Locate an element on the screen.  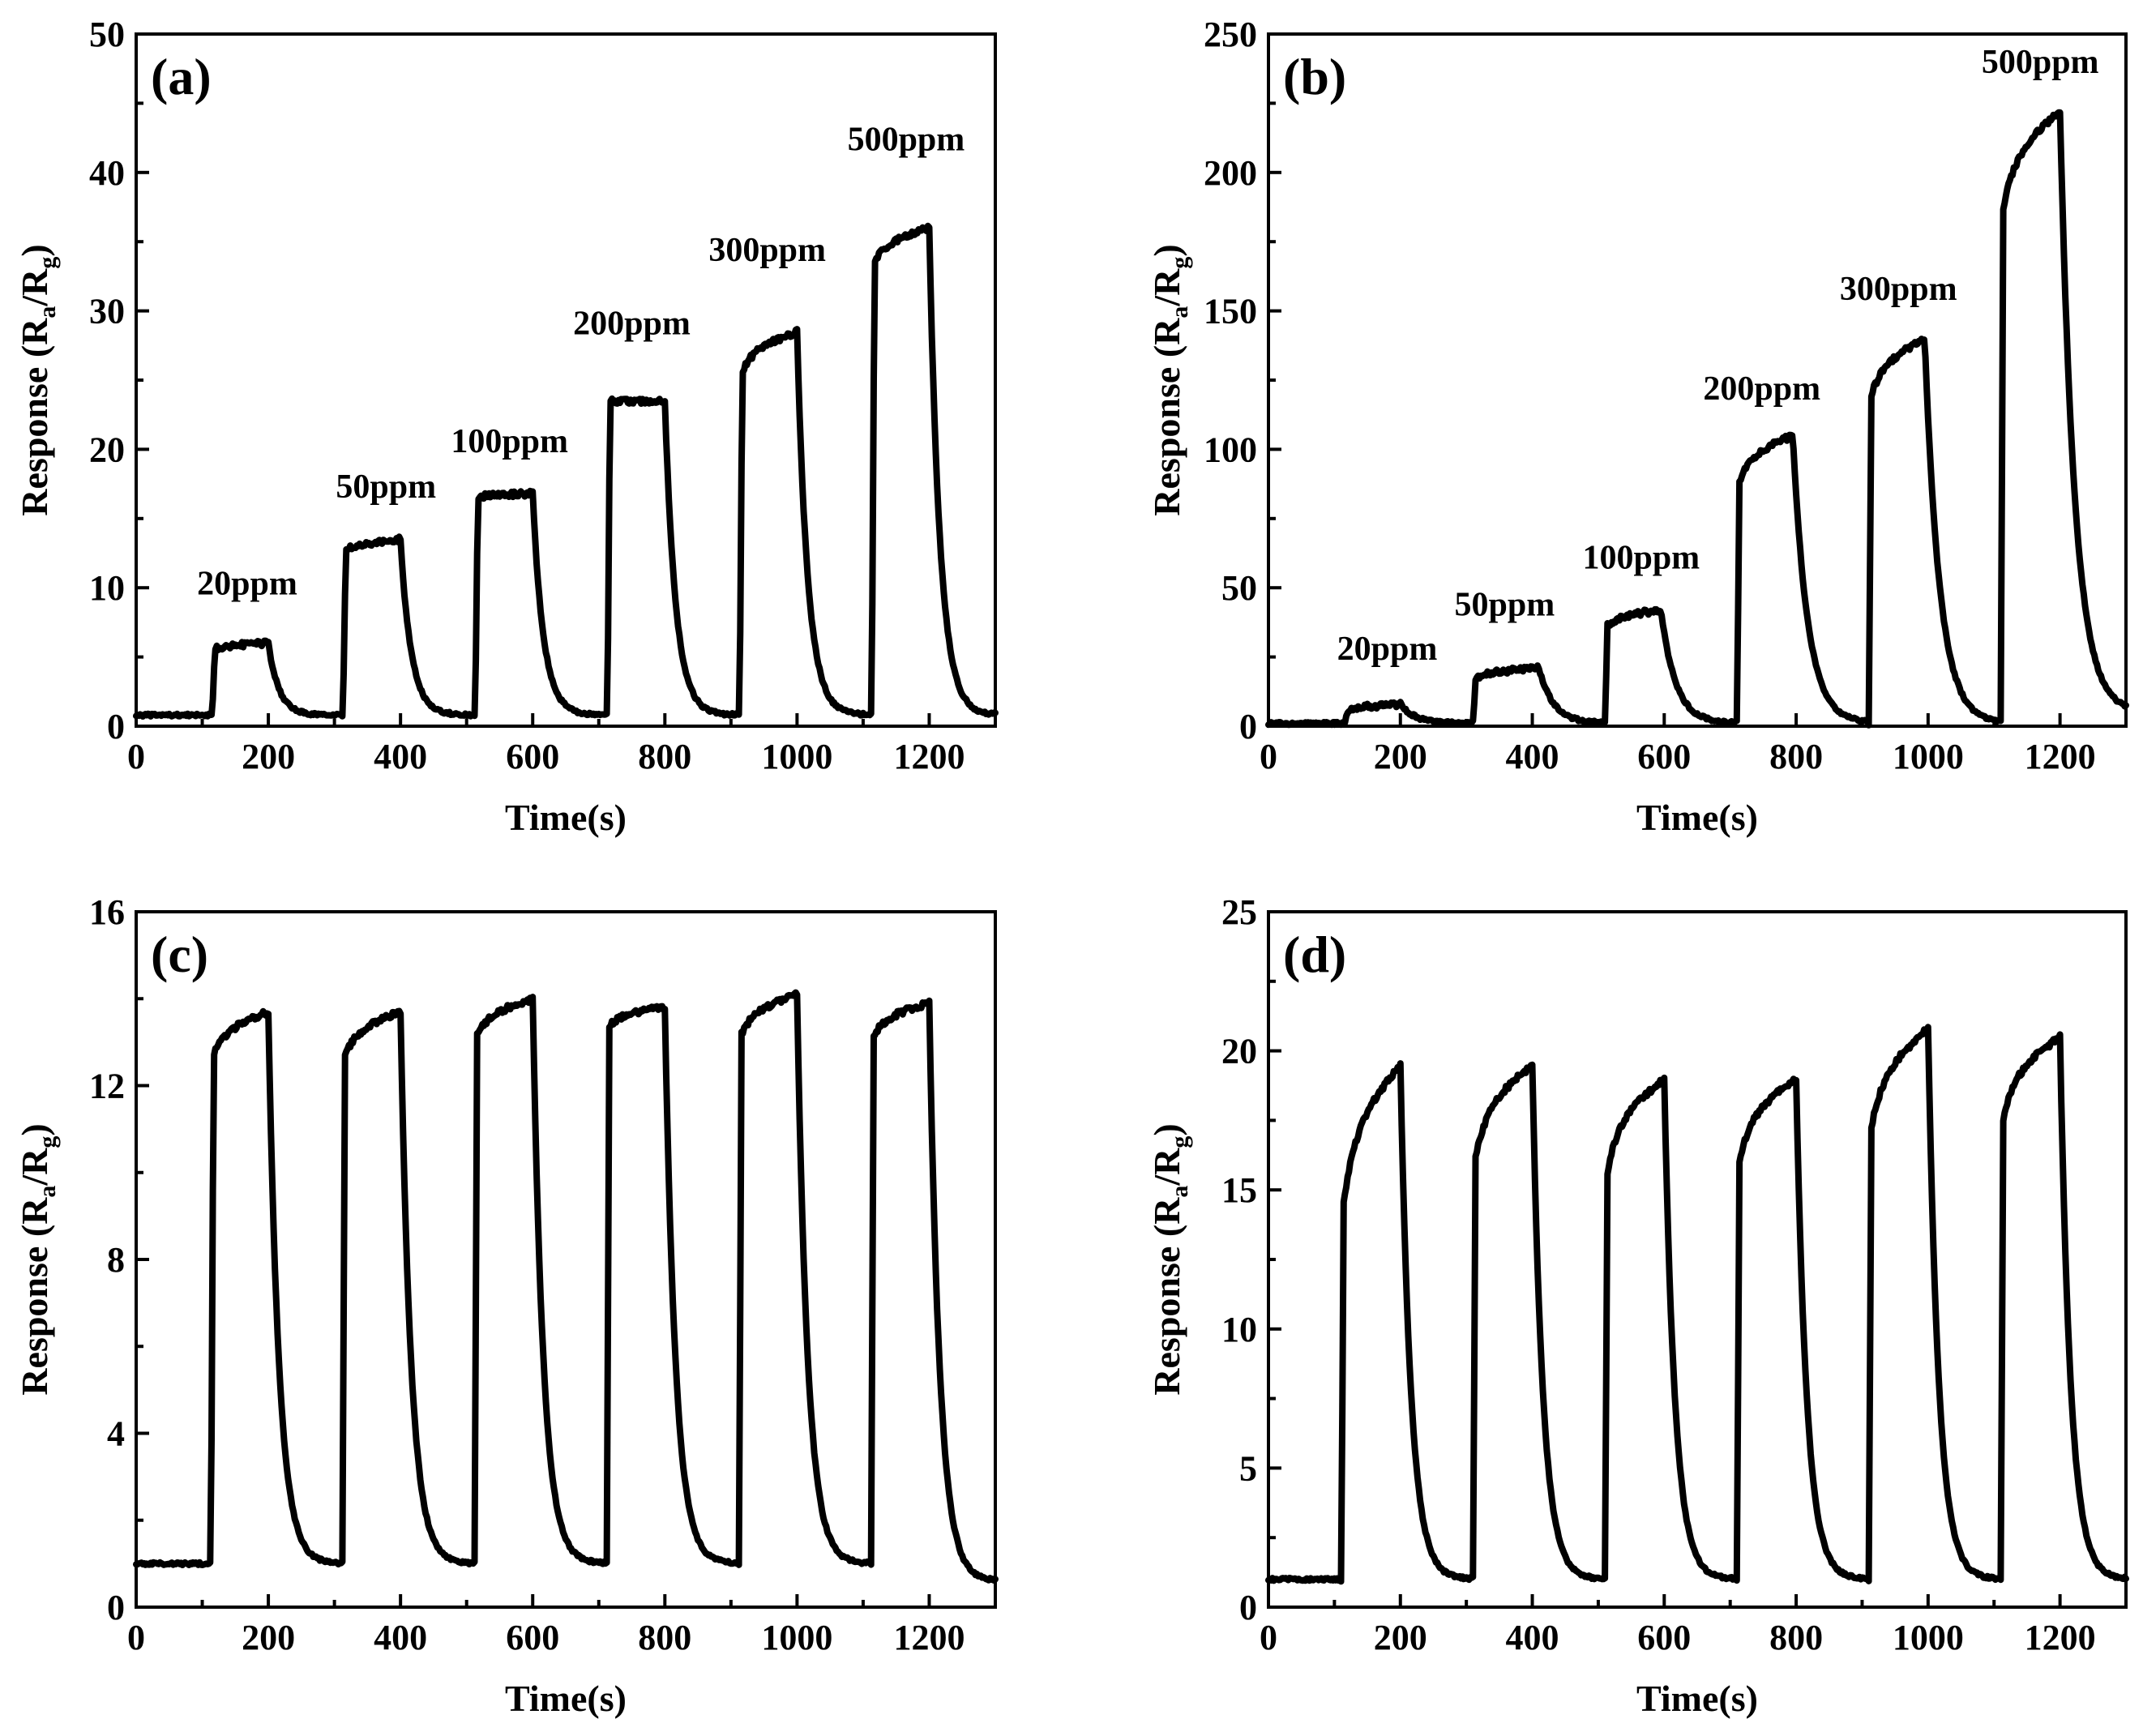
y-tick-label: 15 is located at coordinates (1239, 1190).